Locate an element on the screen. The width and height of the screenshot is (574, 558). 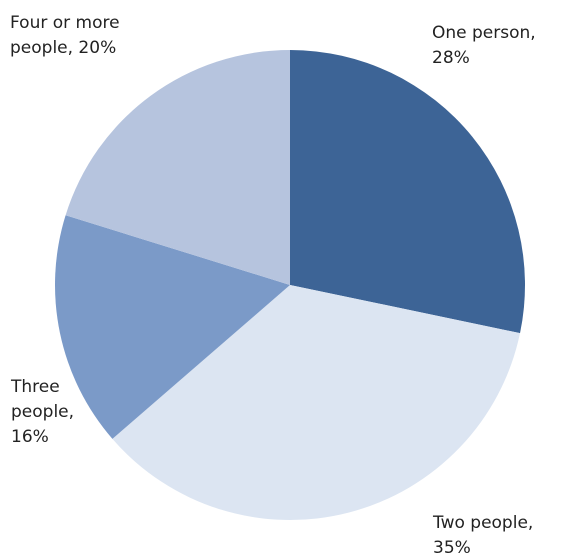
slice-label-one-person: One person, 28% is located at coordinates (486, 45).